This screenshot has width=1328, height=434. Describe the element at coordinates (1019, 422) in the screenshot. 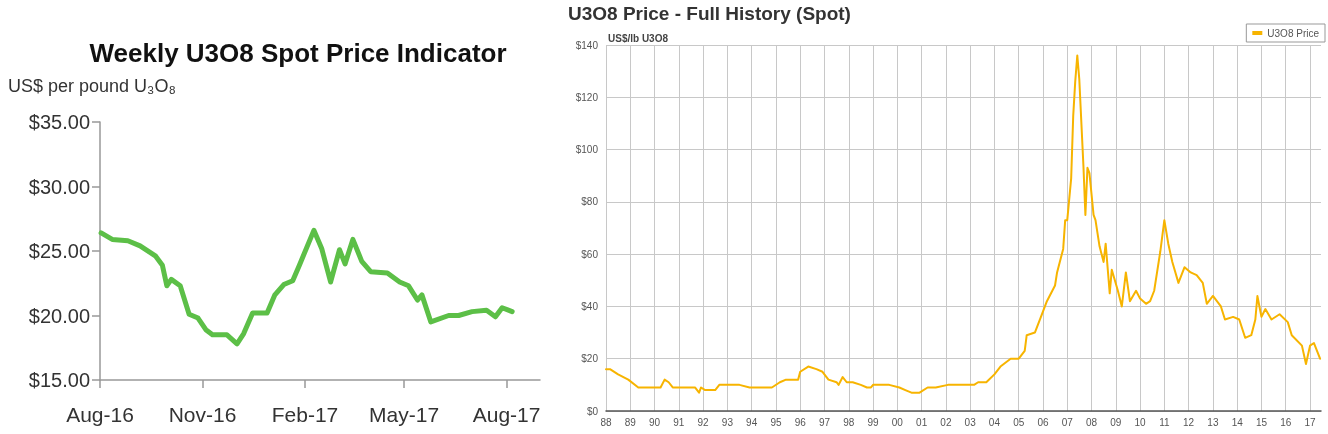

I see `x-tick-label: 05` at that location.